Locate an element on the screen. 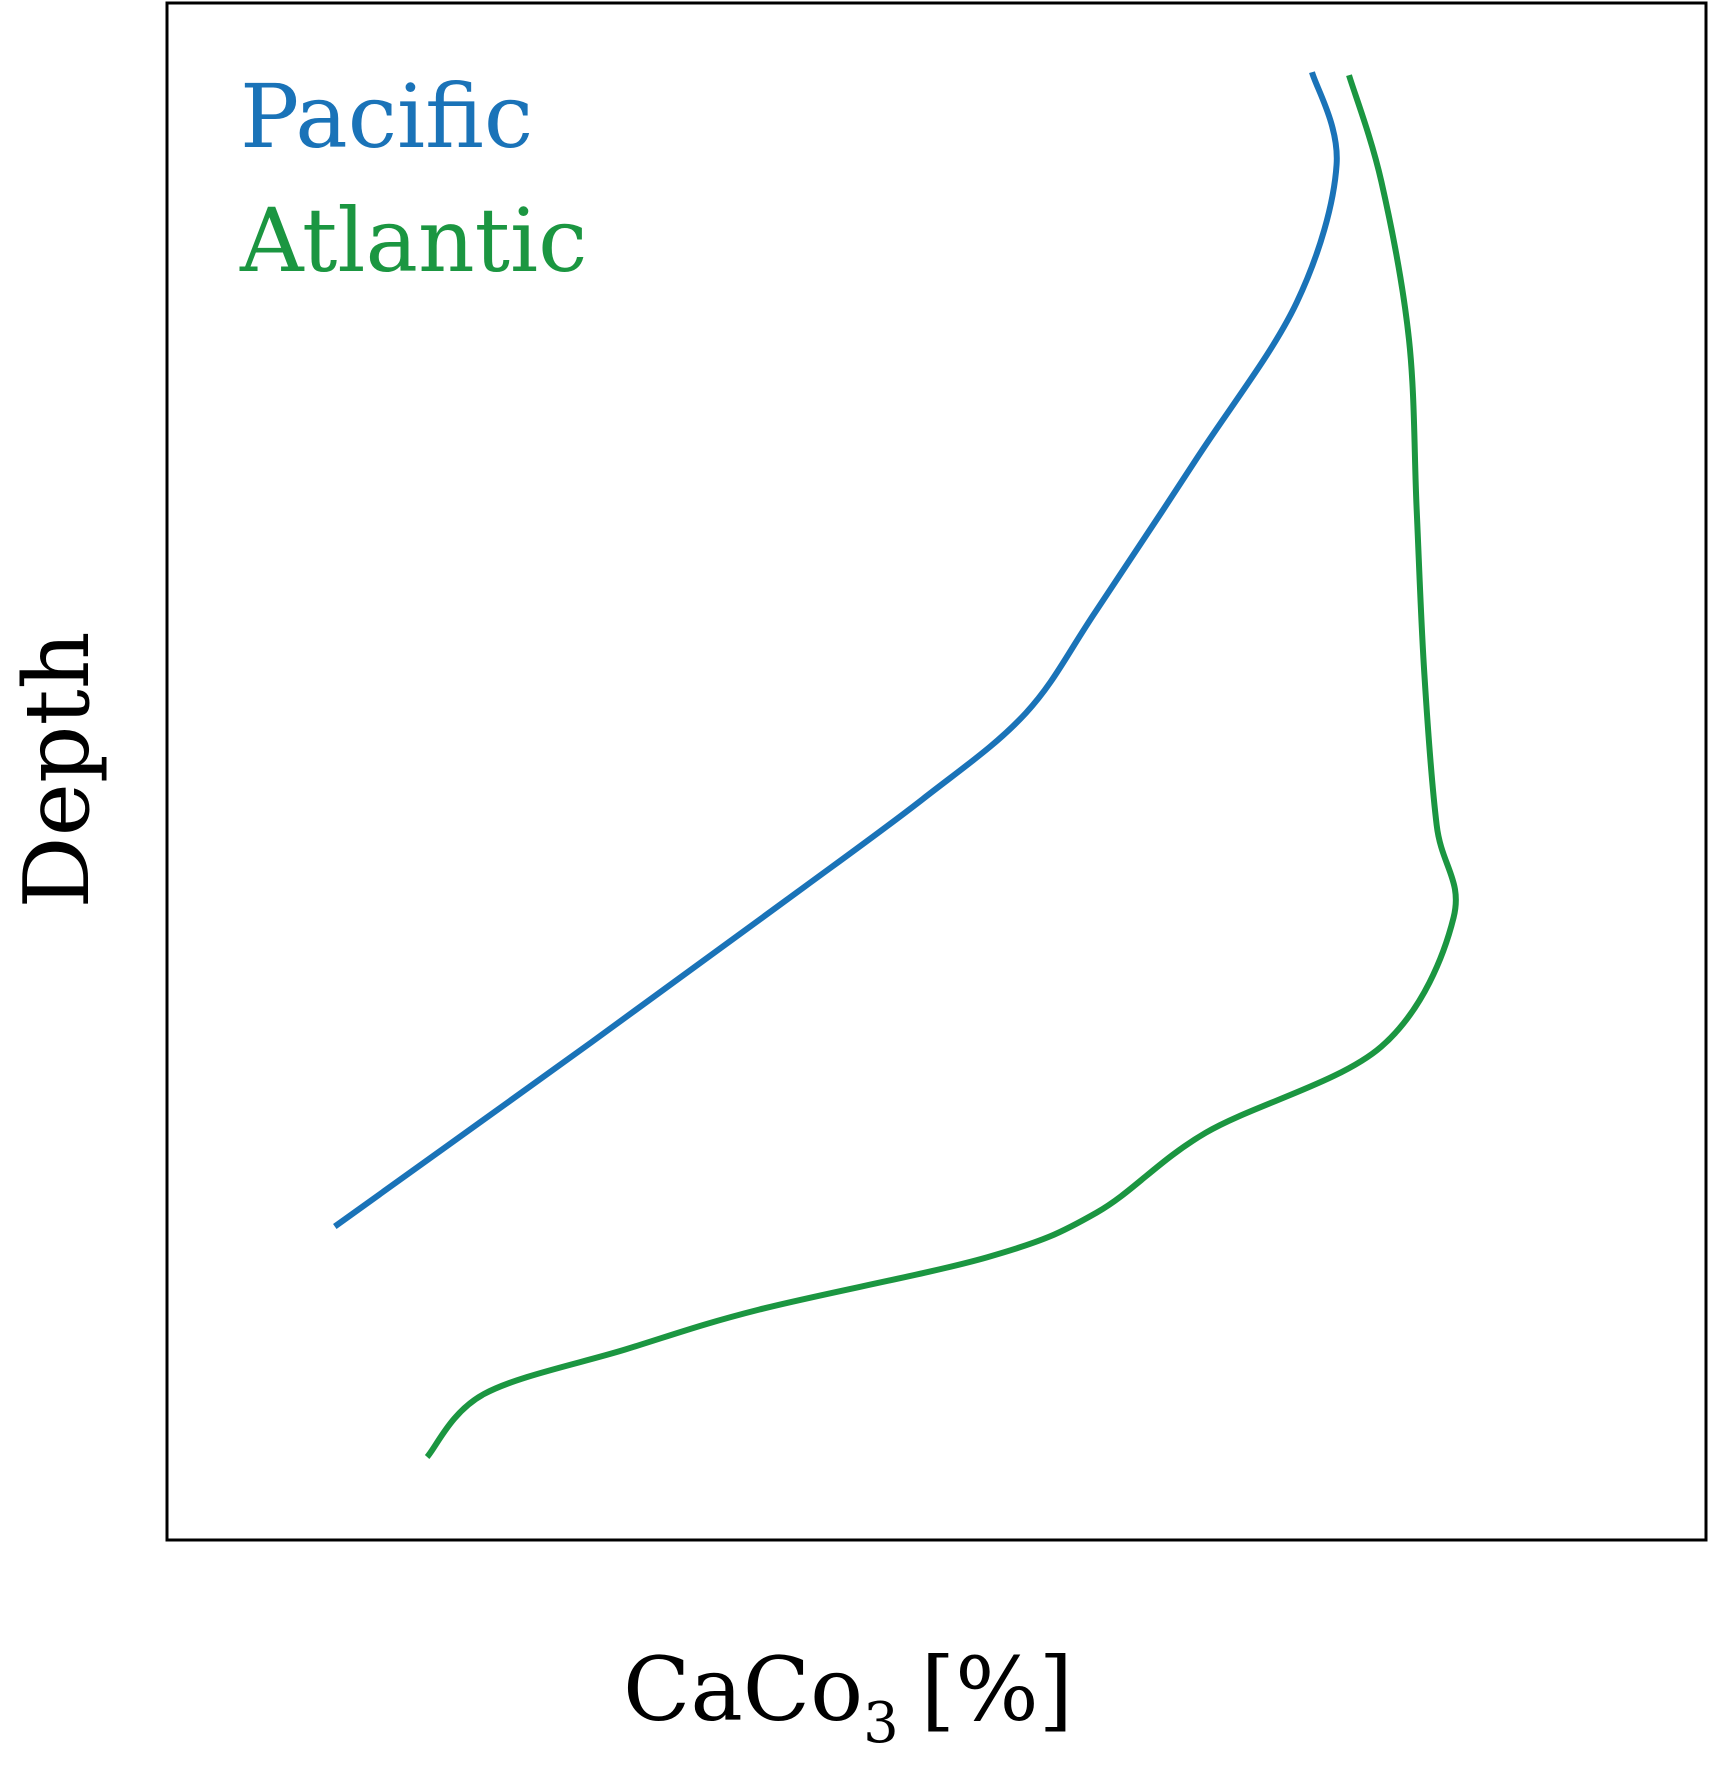 The width and height of the screenshot is (1712, 1770). legend-entry-atlantic: Atlantic is located at coordinates (413, 240).